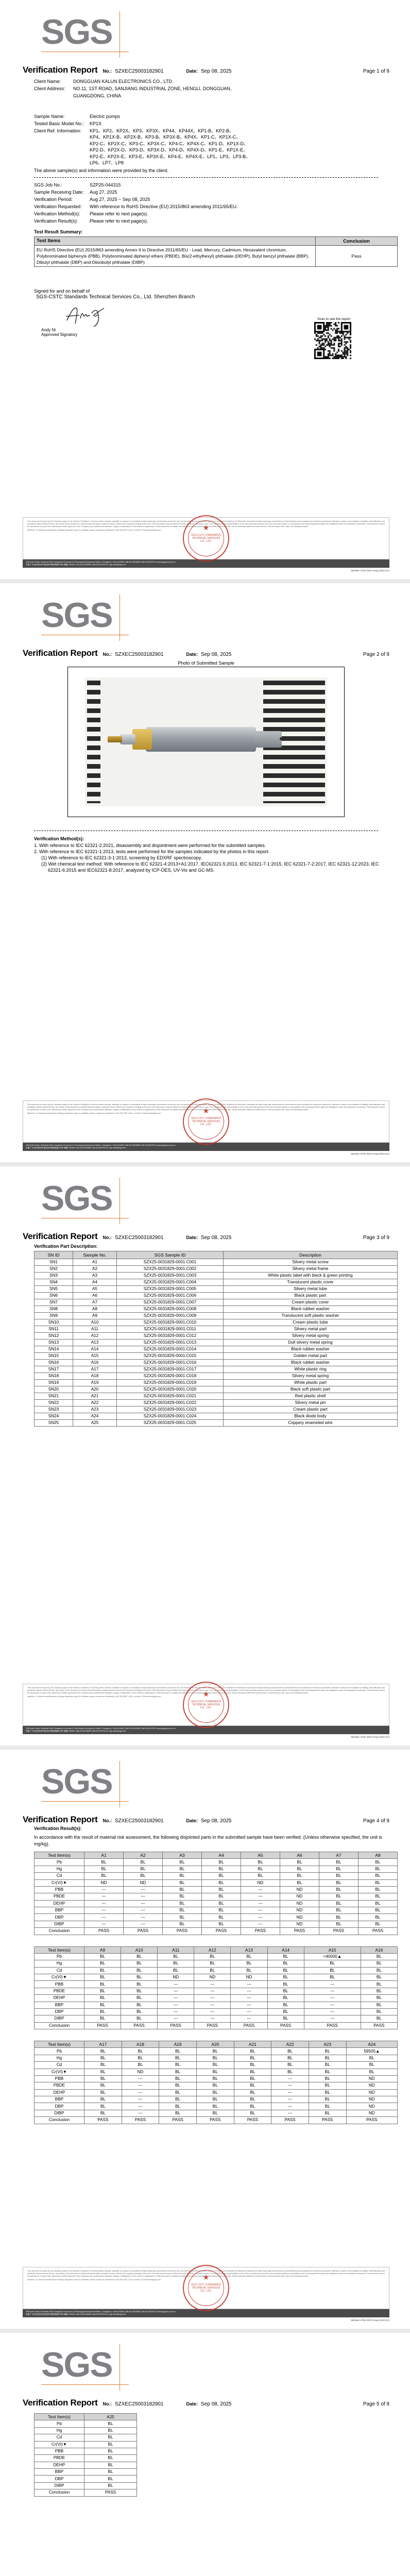 Image resolution: width=410 pixels, height=2576 pixels. I want to click on part-sgs-sample-id: SZX25-0031829-0001.C014, so click(170, 1349).